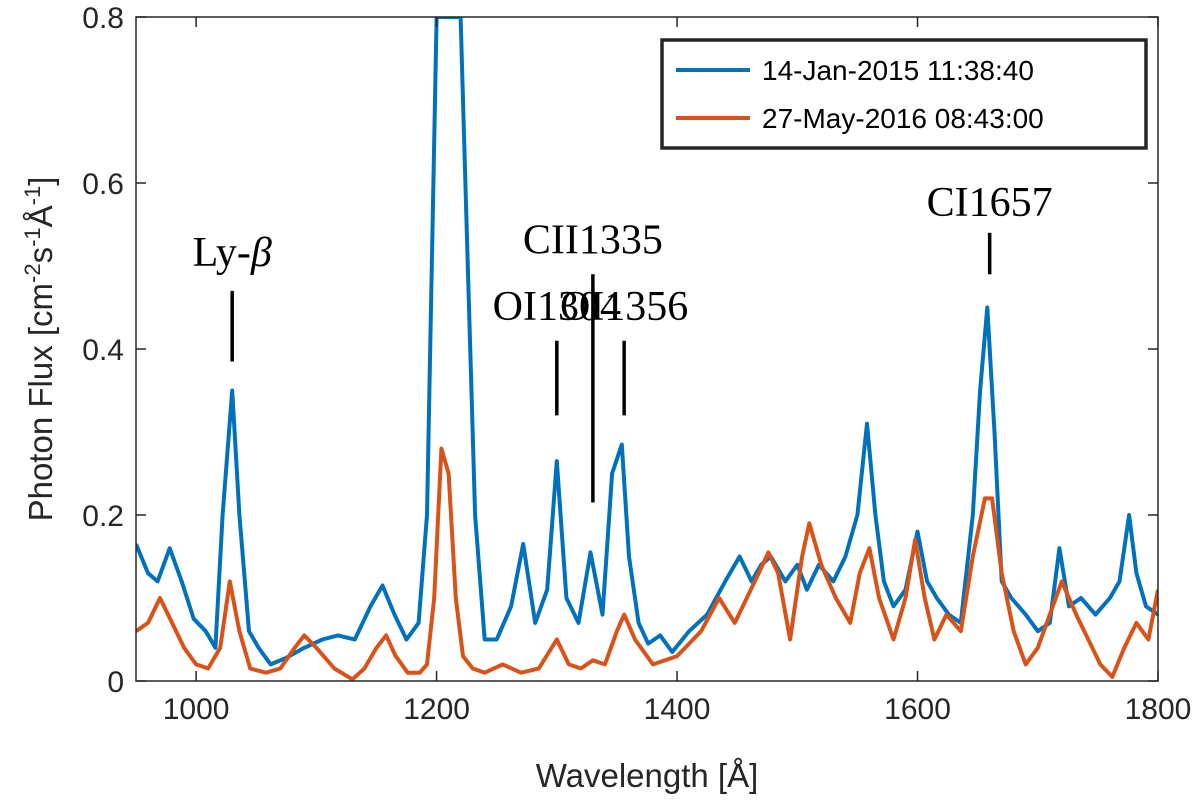 Image resolution: width=1200 pixels, height=807 pixels. What do you see at coordinates (32, 196) in the screenshot?
I see `y-axis-label-exp3: -1` at bounding box center [32, 196].